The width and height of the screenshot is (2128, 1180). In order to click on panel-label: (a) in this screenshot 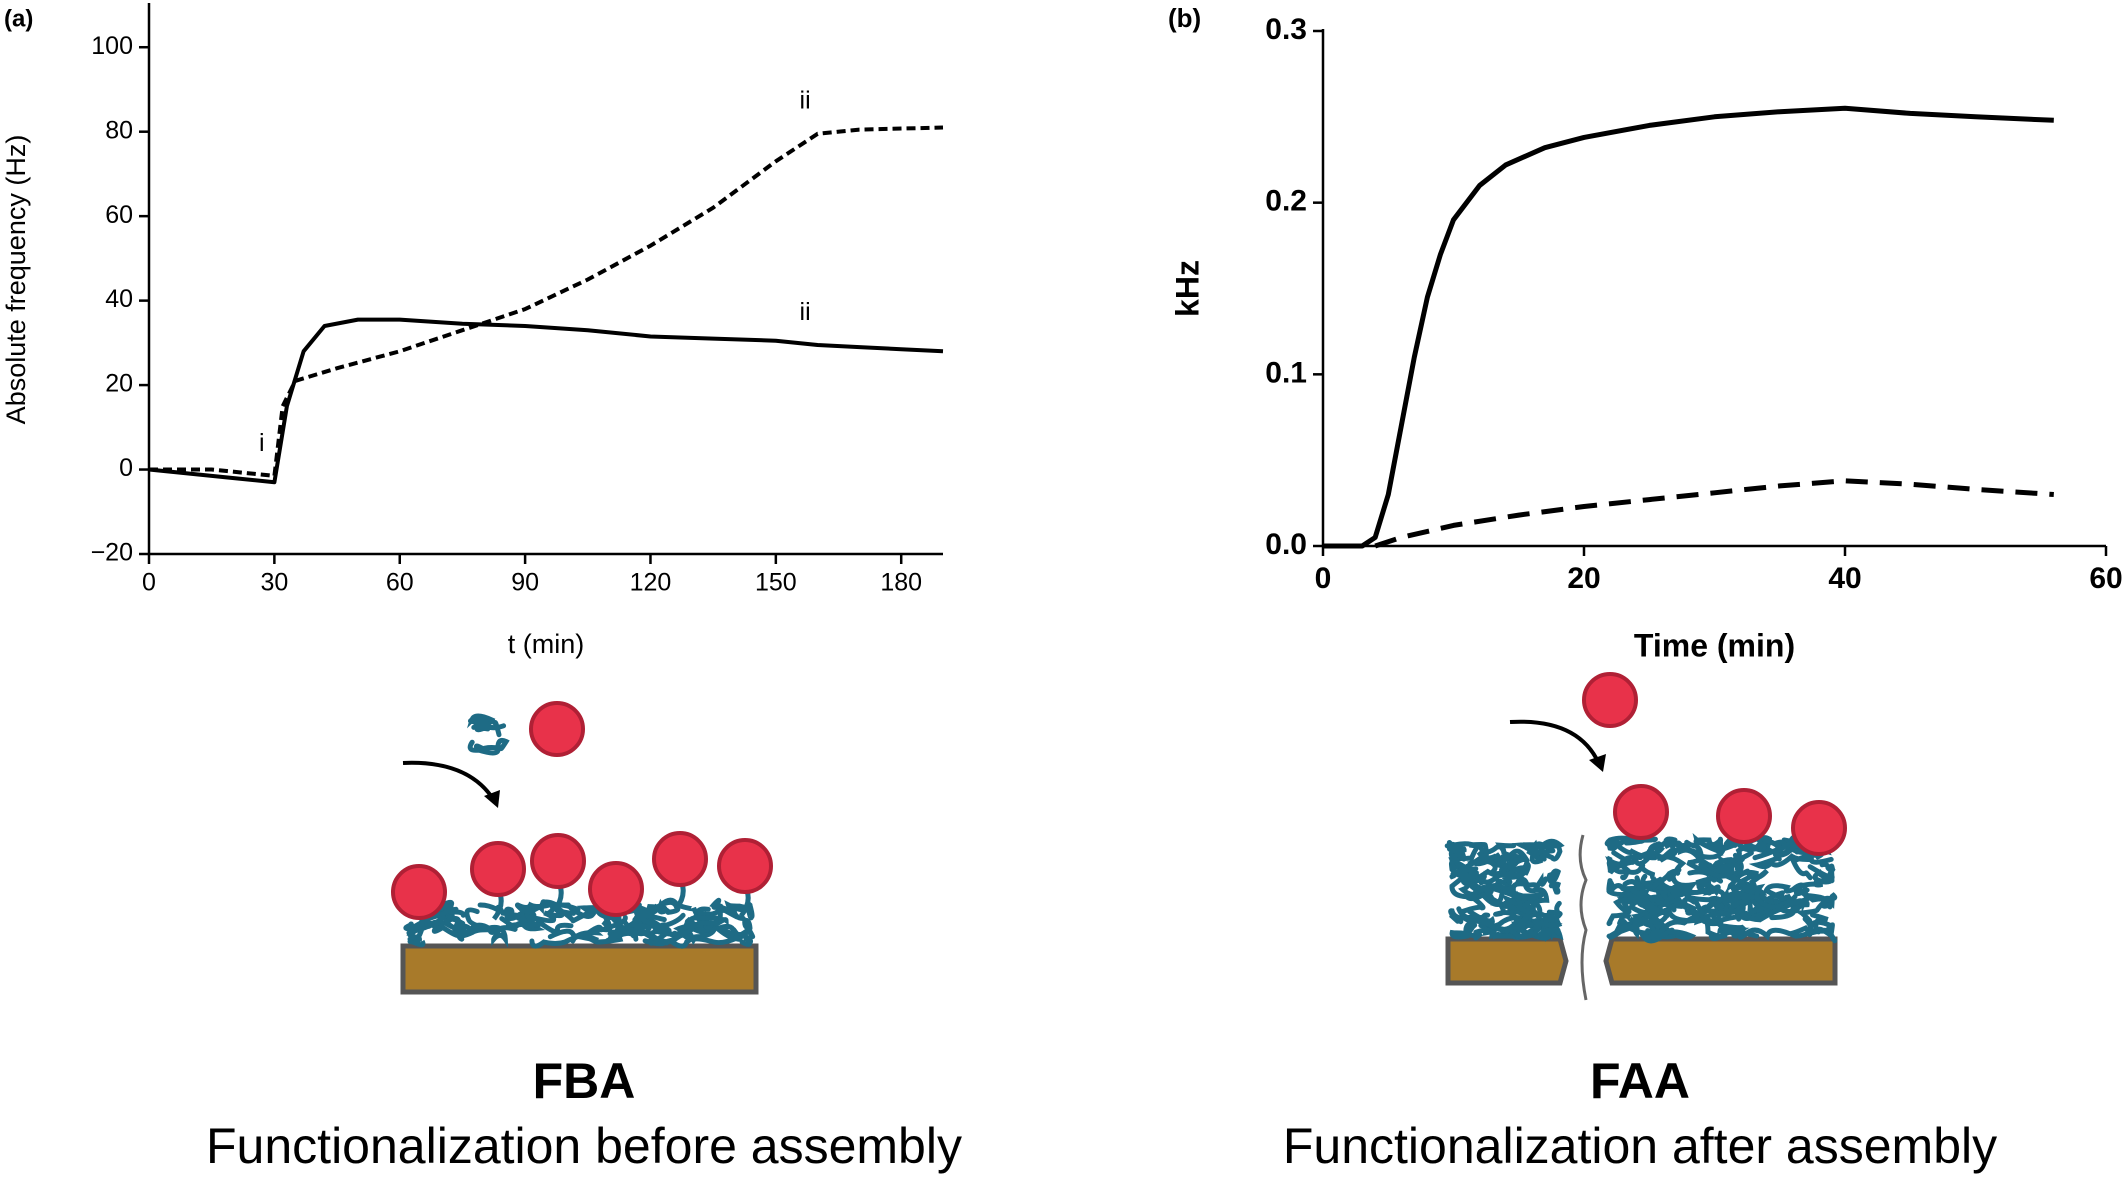, I will do `click(18, 18)`.